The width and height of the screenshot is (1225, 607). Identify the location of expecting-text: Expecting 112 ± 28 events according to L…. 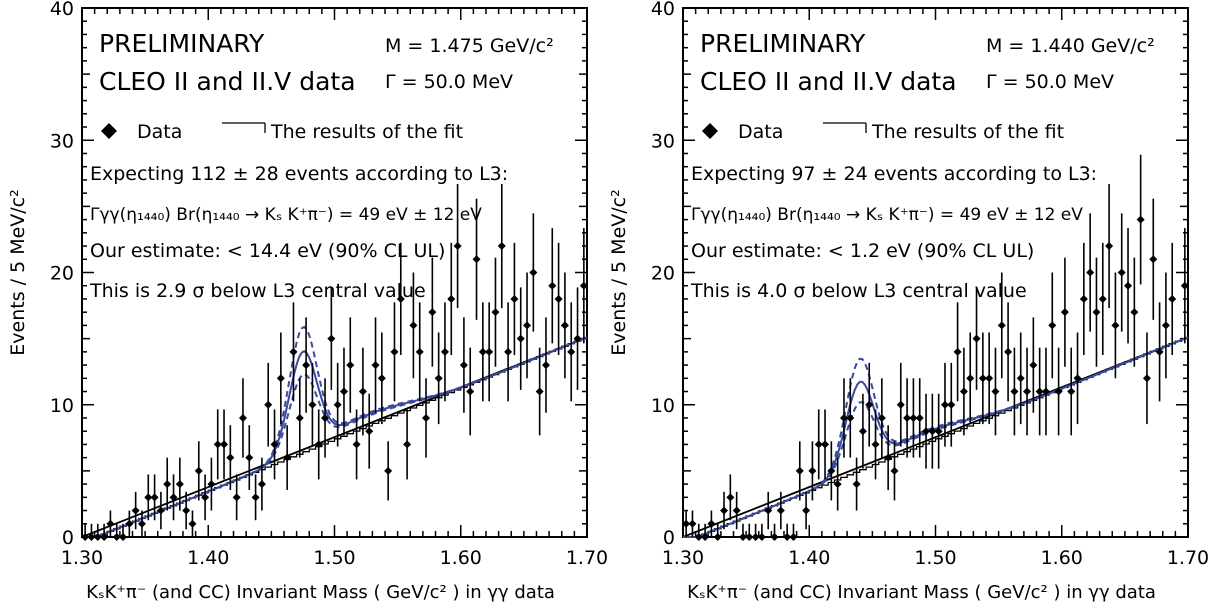
(299, 174).